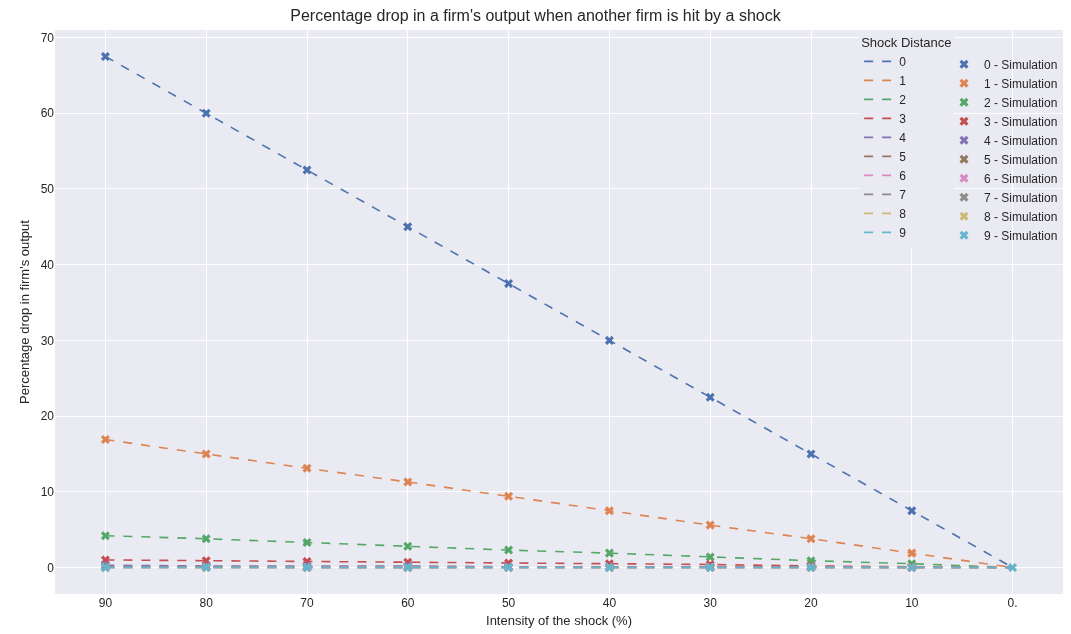  Describe the element at coordinates (710, 603) in the screenshot. I see `x-tick-label: 30` at that location.